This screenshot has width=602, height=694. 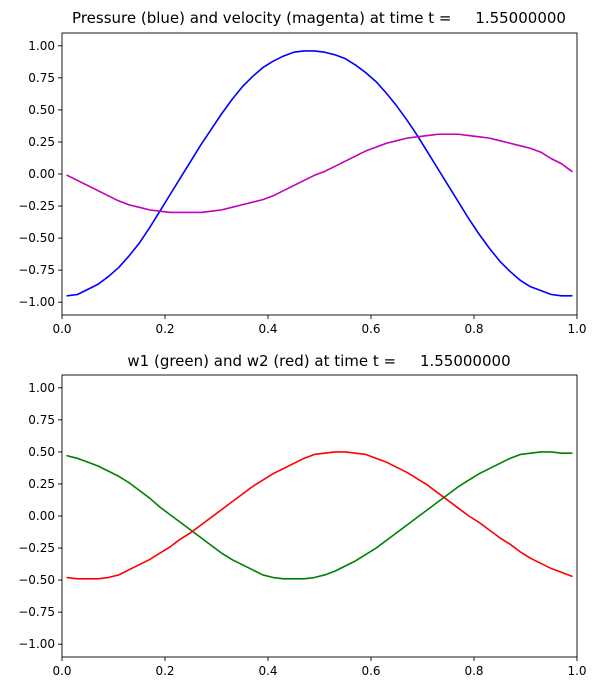 I want to click on pressure-velocity-y-tick-label: 0.00, so click(x=41, y=174).